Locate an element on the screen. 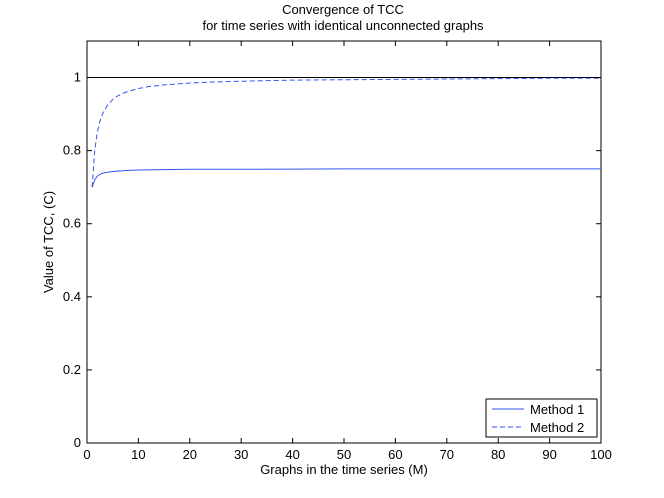 The height and width of the screenshot is (498, 664). legend-label-method-2: Method 2 is located at coordinates (557, 427).